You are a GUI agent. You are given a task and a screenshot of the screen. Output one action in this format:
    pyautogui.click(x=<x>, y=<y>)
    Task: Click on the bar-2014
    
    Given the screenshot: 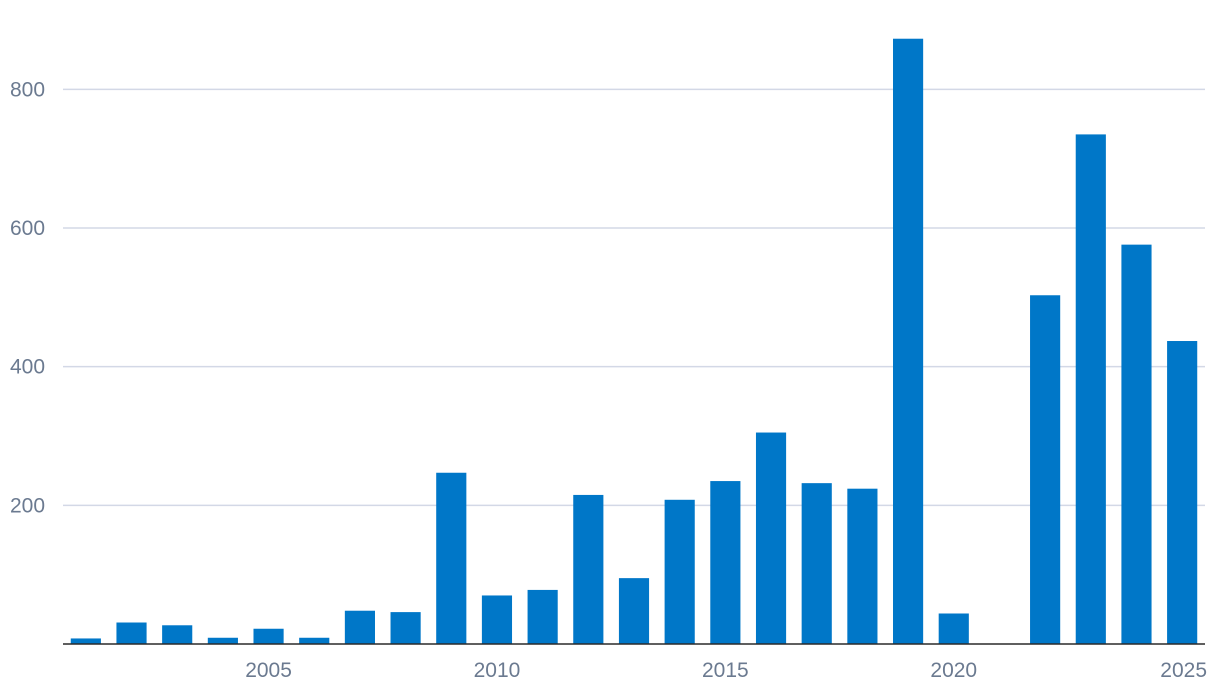 What is the action you would take?
    pyautogui.click(x=679, y=571)
    